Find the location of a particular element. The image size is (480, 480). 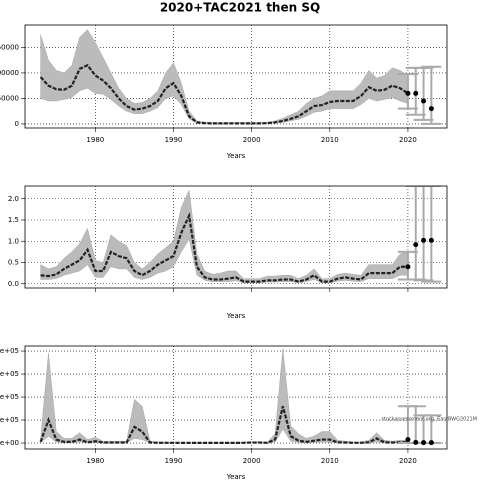

y-tick-label: 50000 is located at coordinates (9, 98).